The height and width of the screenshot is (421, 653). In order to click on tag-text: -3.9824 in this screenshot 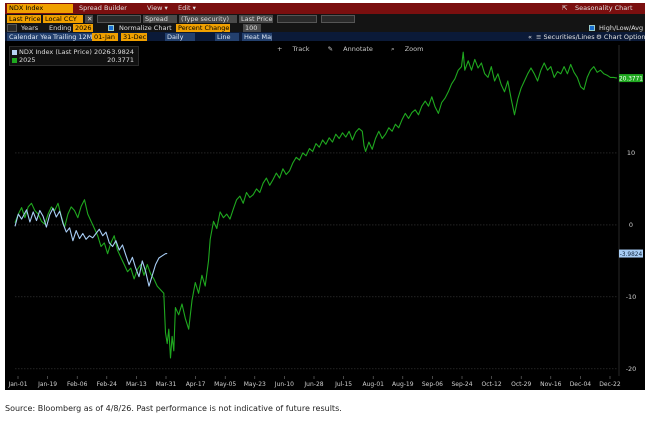, I will do `click(631, 255)`.